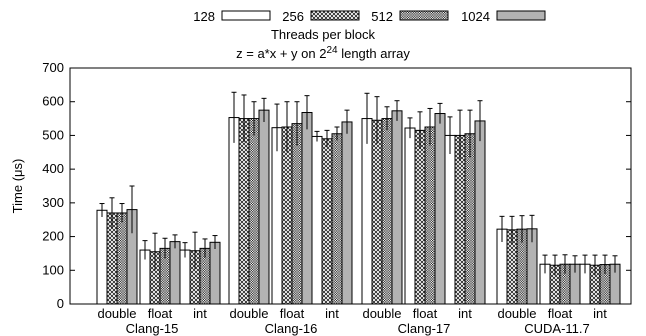 This screenshot has width=646, height=336. What do you see at coordinates (475, 16) in the screenshot?
I see `legend-label: 1024` at bounding box center [475, 16].